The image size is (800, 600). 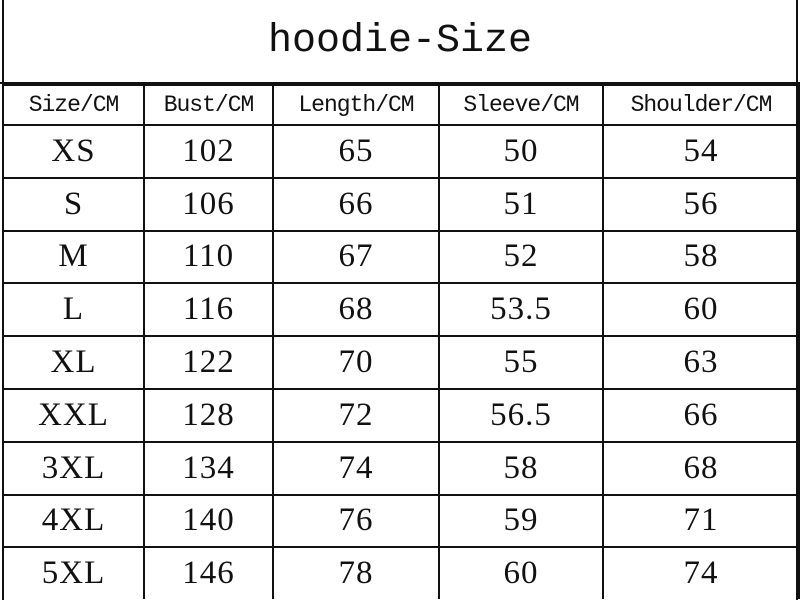 I want to click on table-cell: 128, so click(x=208, y=415).